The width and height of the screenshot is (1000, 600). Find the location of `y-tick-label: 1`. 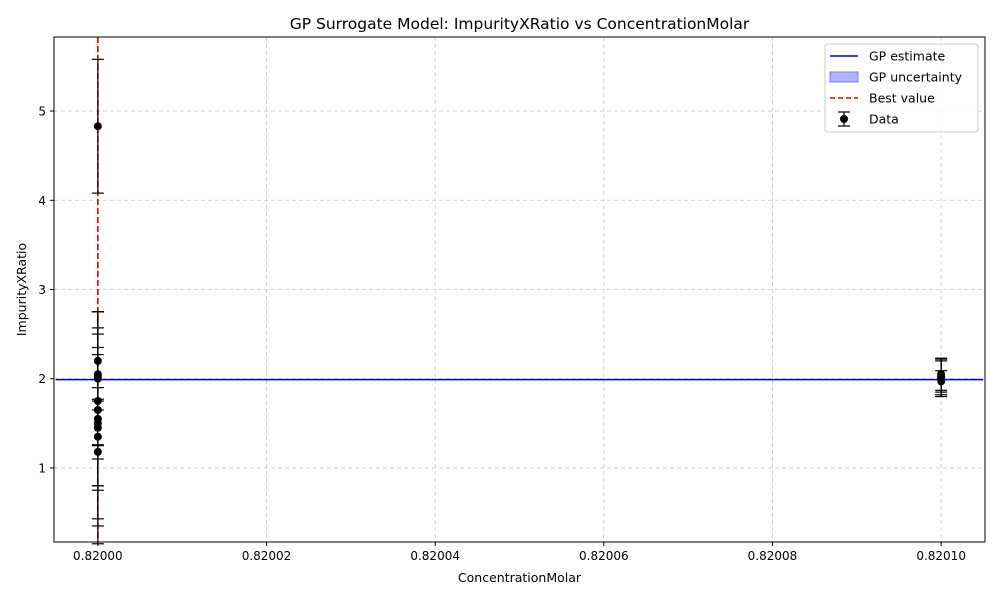

y-tick-label: 1 is located at coordinates (42, 468).